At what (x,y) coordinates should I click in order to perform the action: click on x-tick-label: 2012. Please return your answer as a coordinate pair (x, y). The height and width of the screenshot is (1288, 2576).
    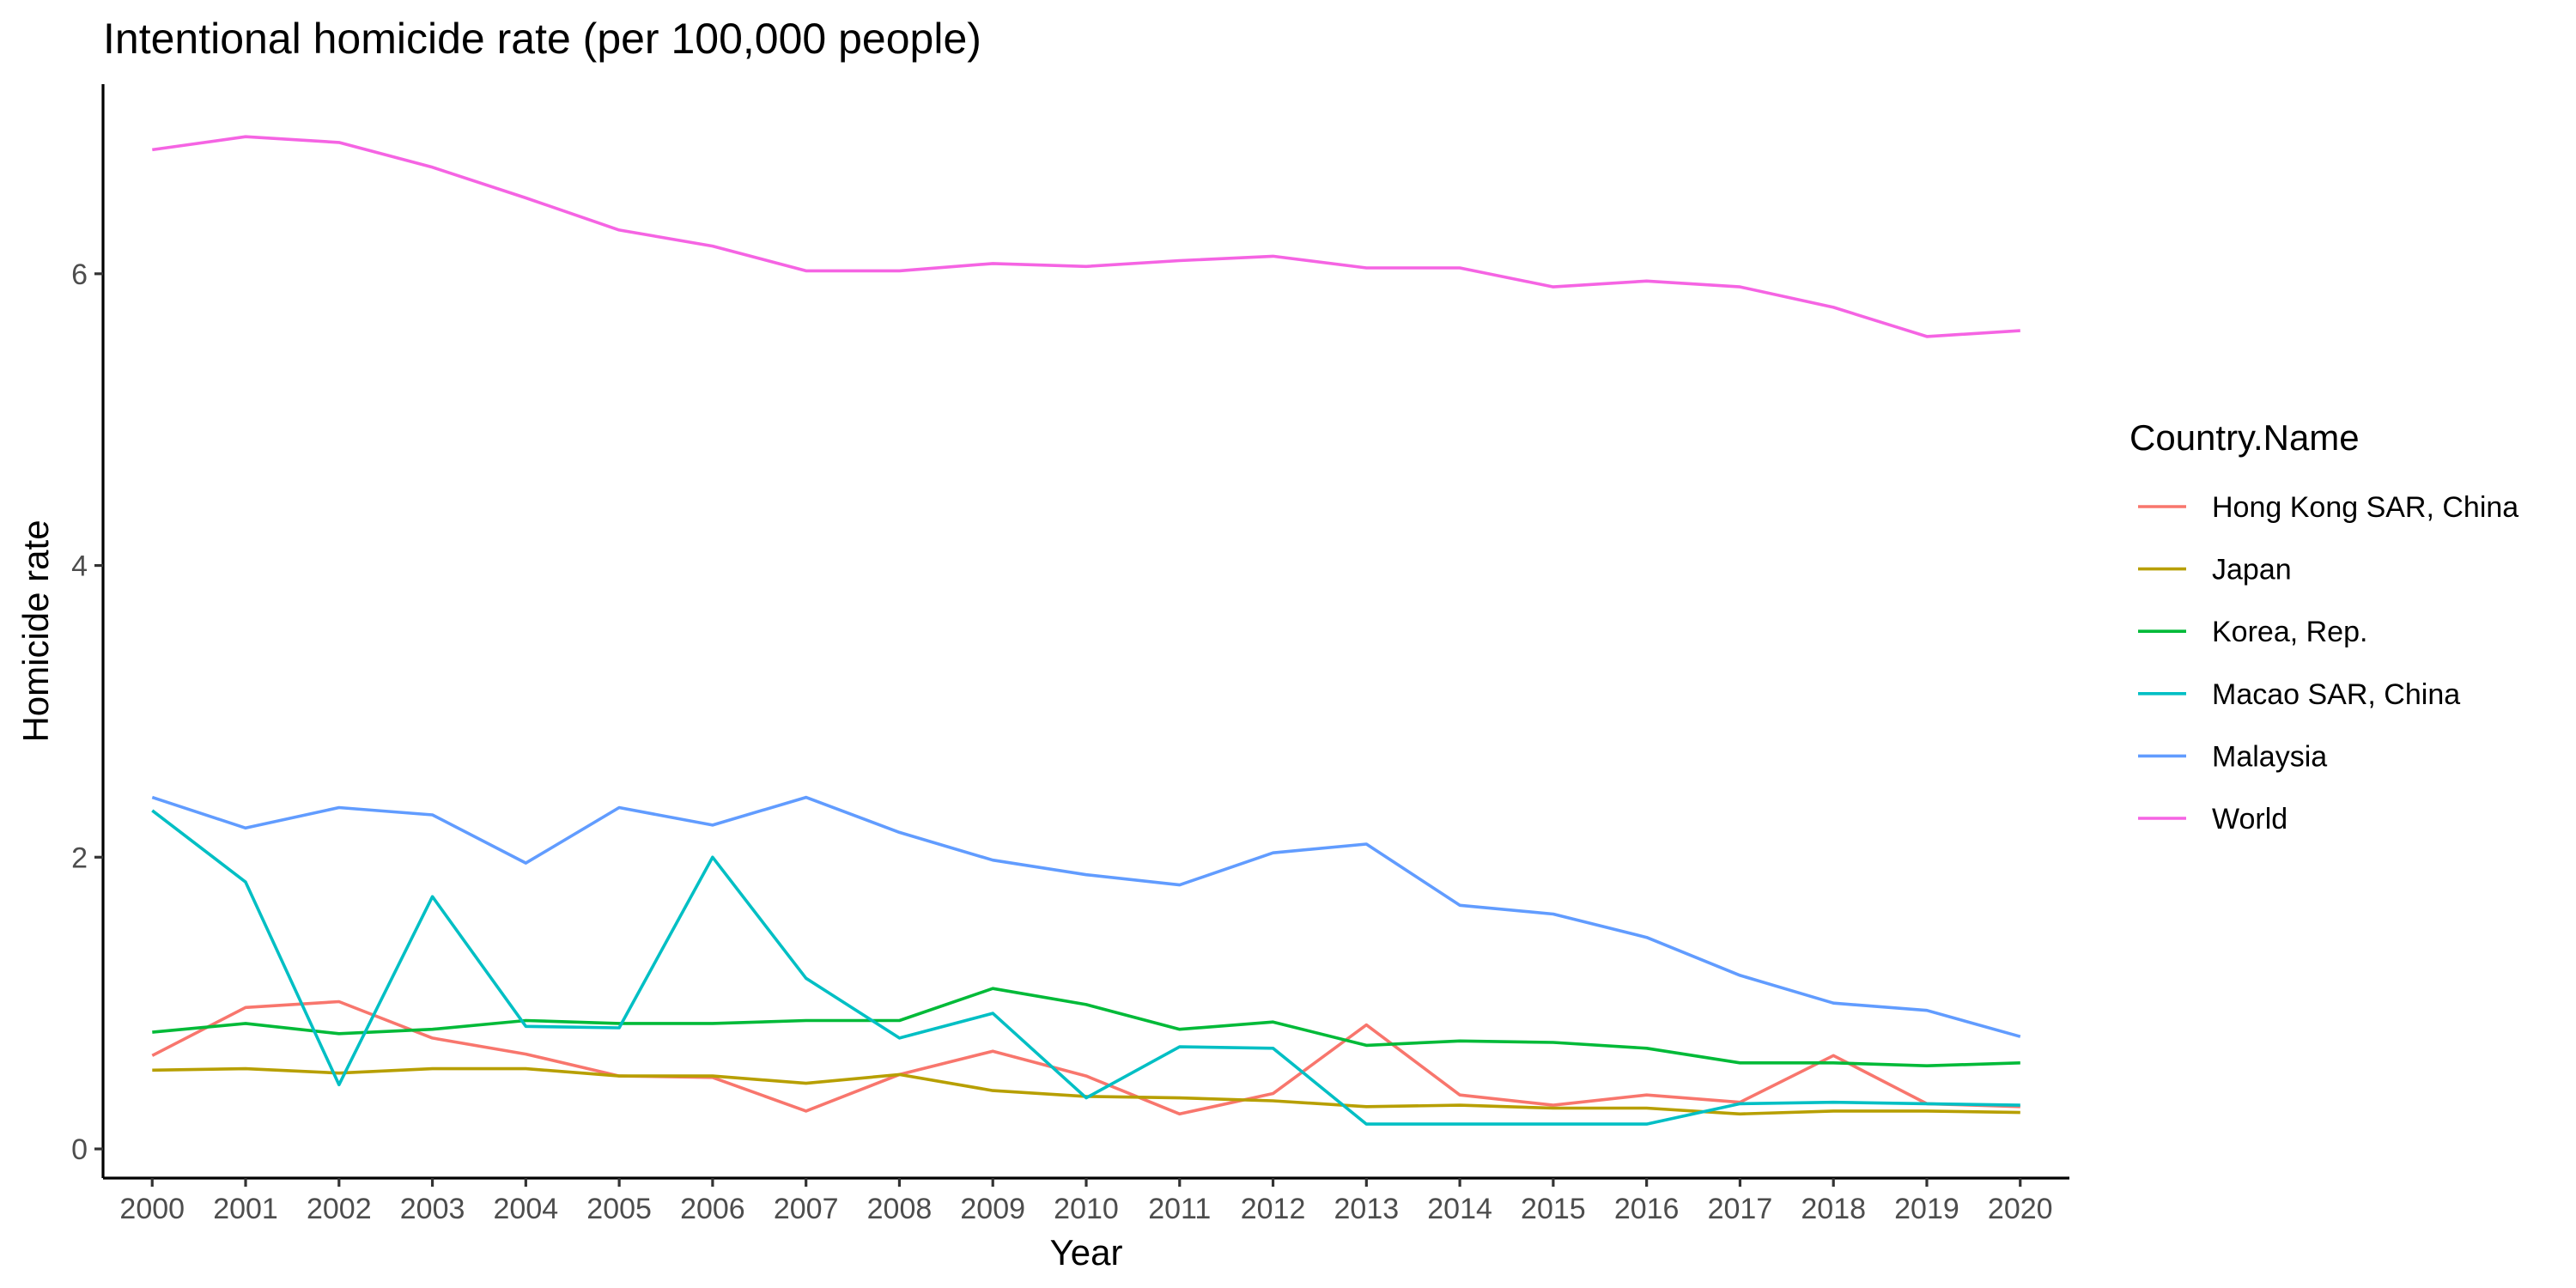
    Looking at the image, I should click on (1273, 1209).